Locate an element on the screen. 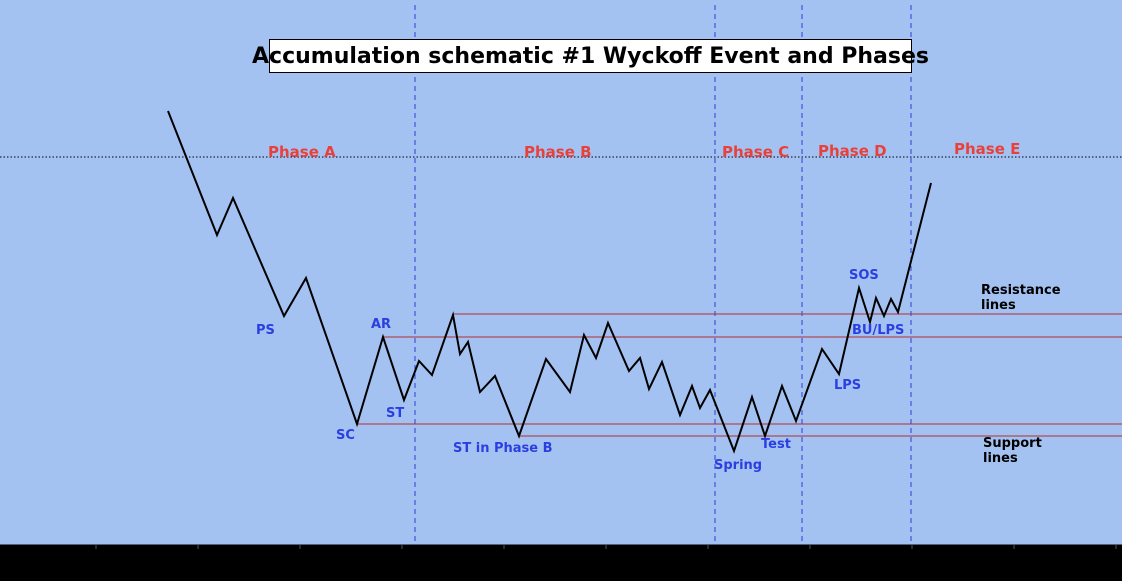 The image size is (1122, 581). event-ps-label: PS is located at coordinates (265, 330).